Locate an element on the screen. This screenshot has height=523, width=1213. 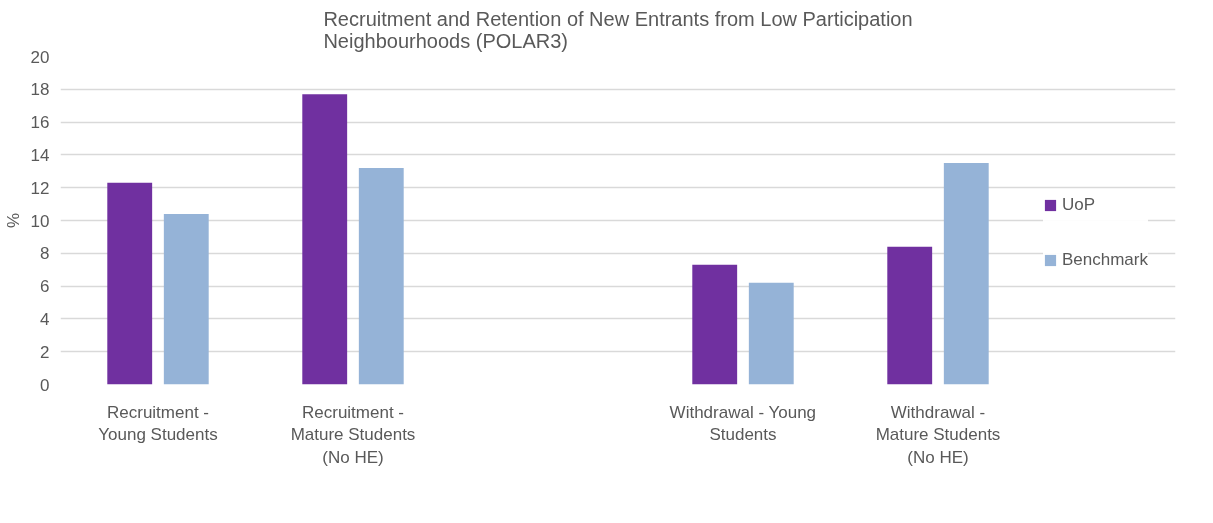
legend-label: Benchmark is located at coordinates (1105, 260).